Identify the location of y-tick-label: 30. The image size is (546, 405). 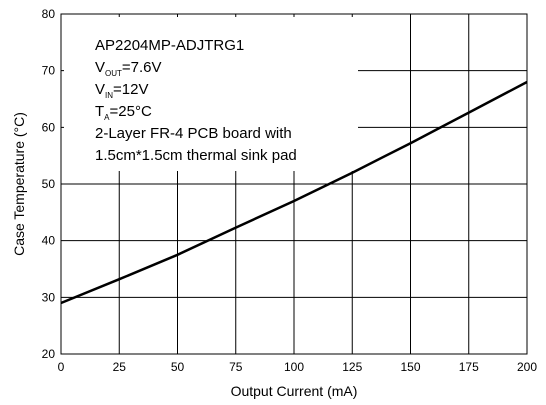
(49, 297).